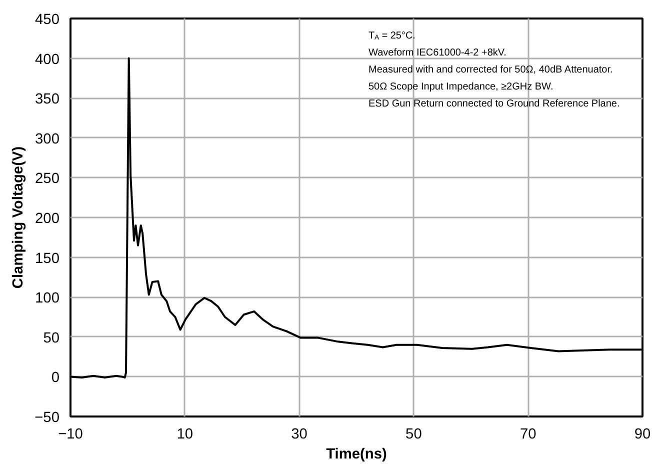 The image size is (654, 466). What do you see at coordinates (47, 298) in the screenshot?
I see `y-tick-label: 100` at bounding box center [47, 298].